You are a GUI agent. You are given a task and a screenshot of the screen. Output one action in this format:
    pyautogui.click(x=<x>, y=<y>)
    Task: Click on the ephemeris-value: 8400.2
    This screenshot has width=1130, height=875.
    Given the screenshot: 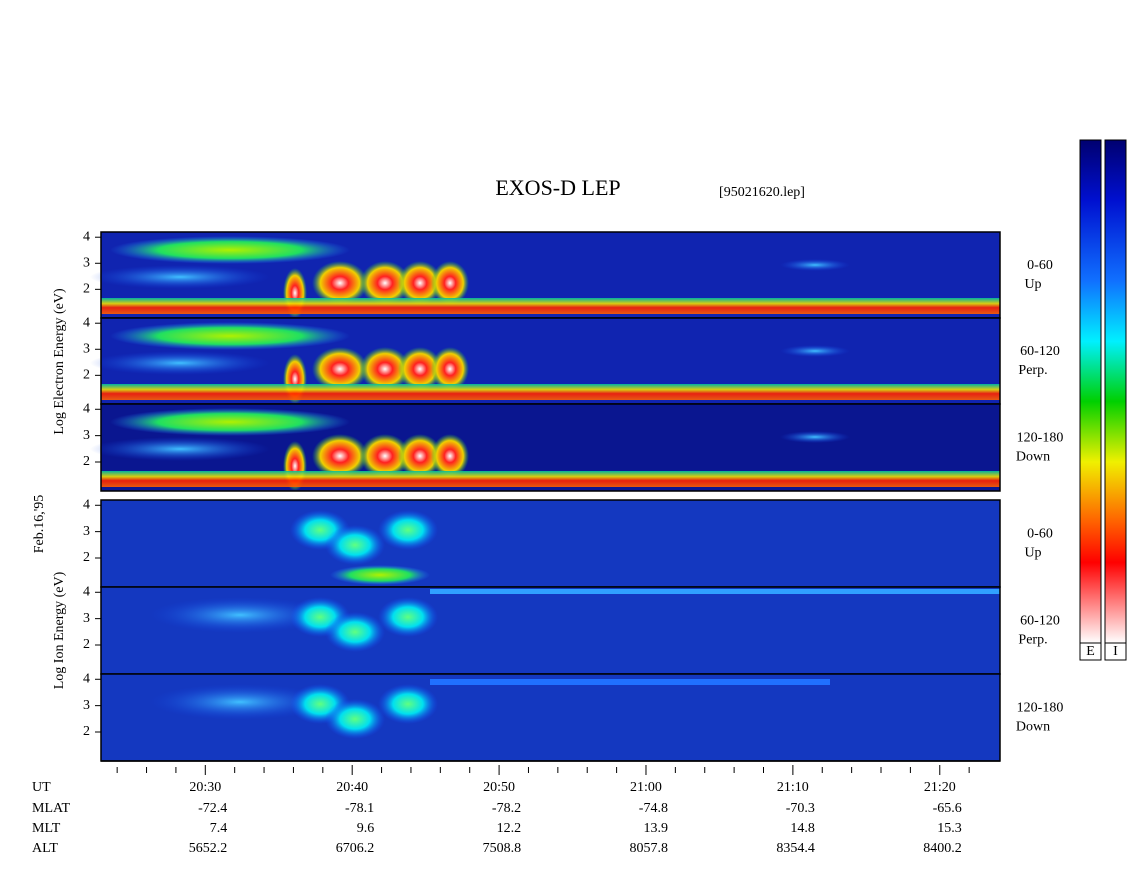 What is the action you would take?
    pyautogui.click(x=942, y=848)
    